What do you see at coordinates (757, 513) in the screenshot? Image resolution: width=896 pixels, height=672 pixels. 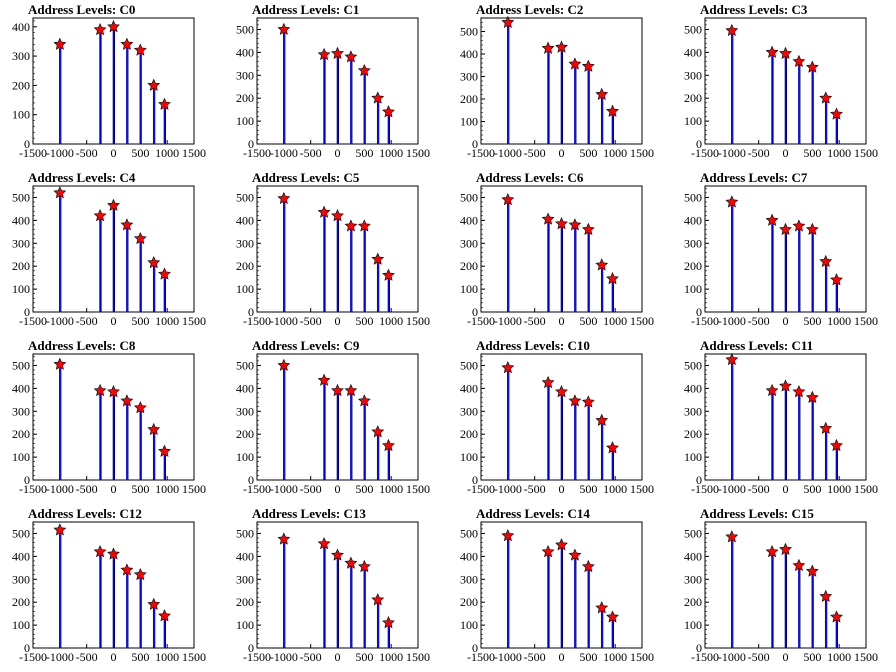 I see `chart-title: Address Levels: C15` at bounding box center [757, 513].